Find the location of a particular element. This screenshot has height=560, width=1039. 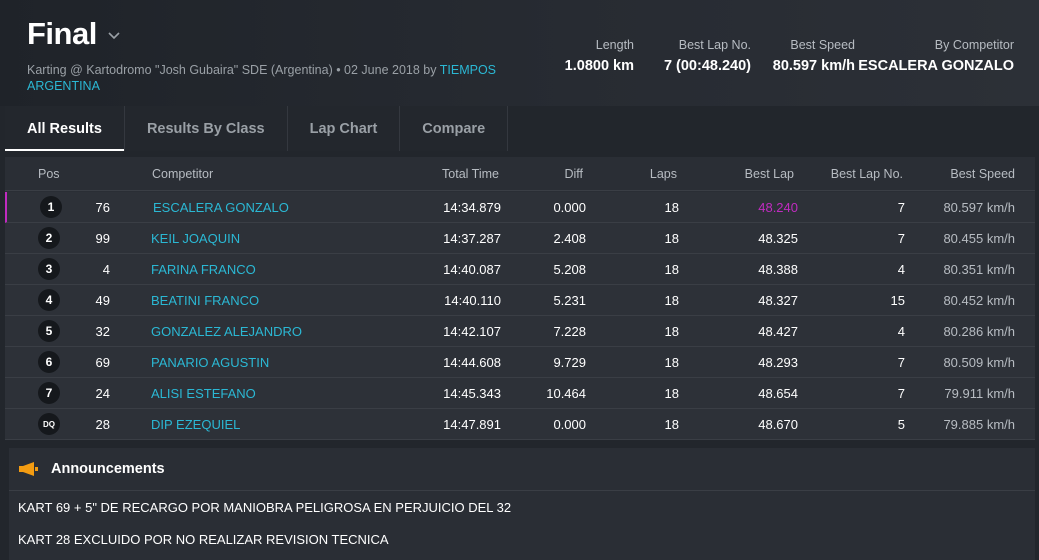

competitor-link: PANARIO AGUSTIN is located at coordinates (210, 362).